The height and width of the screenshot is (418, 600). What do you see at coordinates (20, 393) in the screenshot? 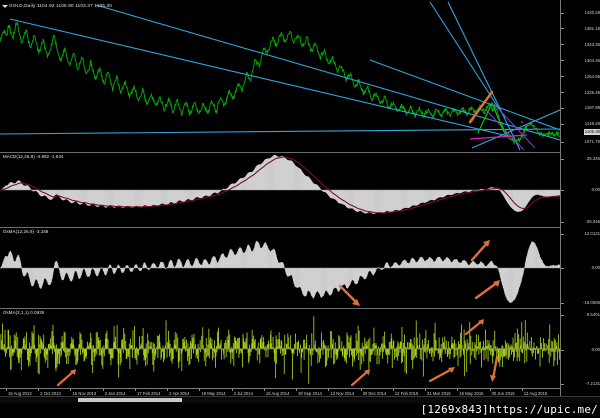
I see `date-tick-label: 15 Aug 2013` at bounding box center [20, 393].